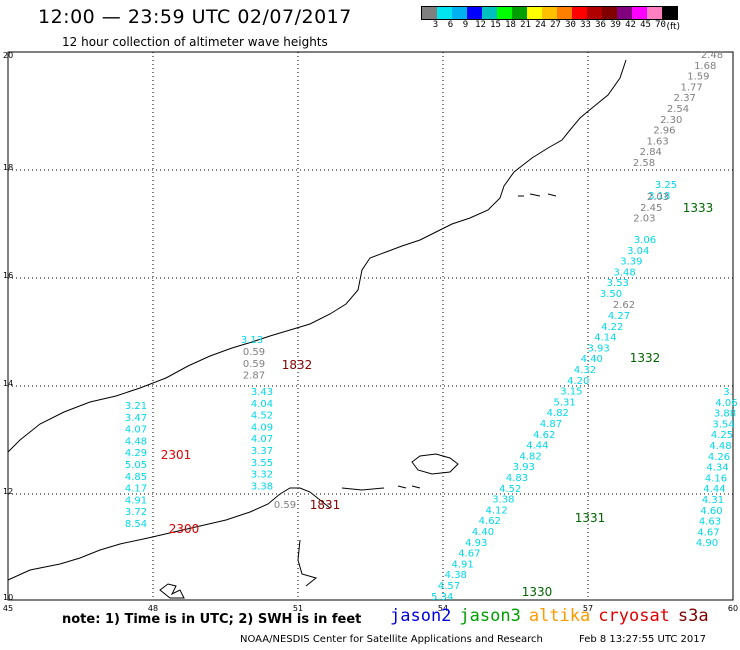  I want to click on wave-height-value: 2.96, so click(664, 131).